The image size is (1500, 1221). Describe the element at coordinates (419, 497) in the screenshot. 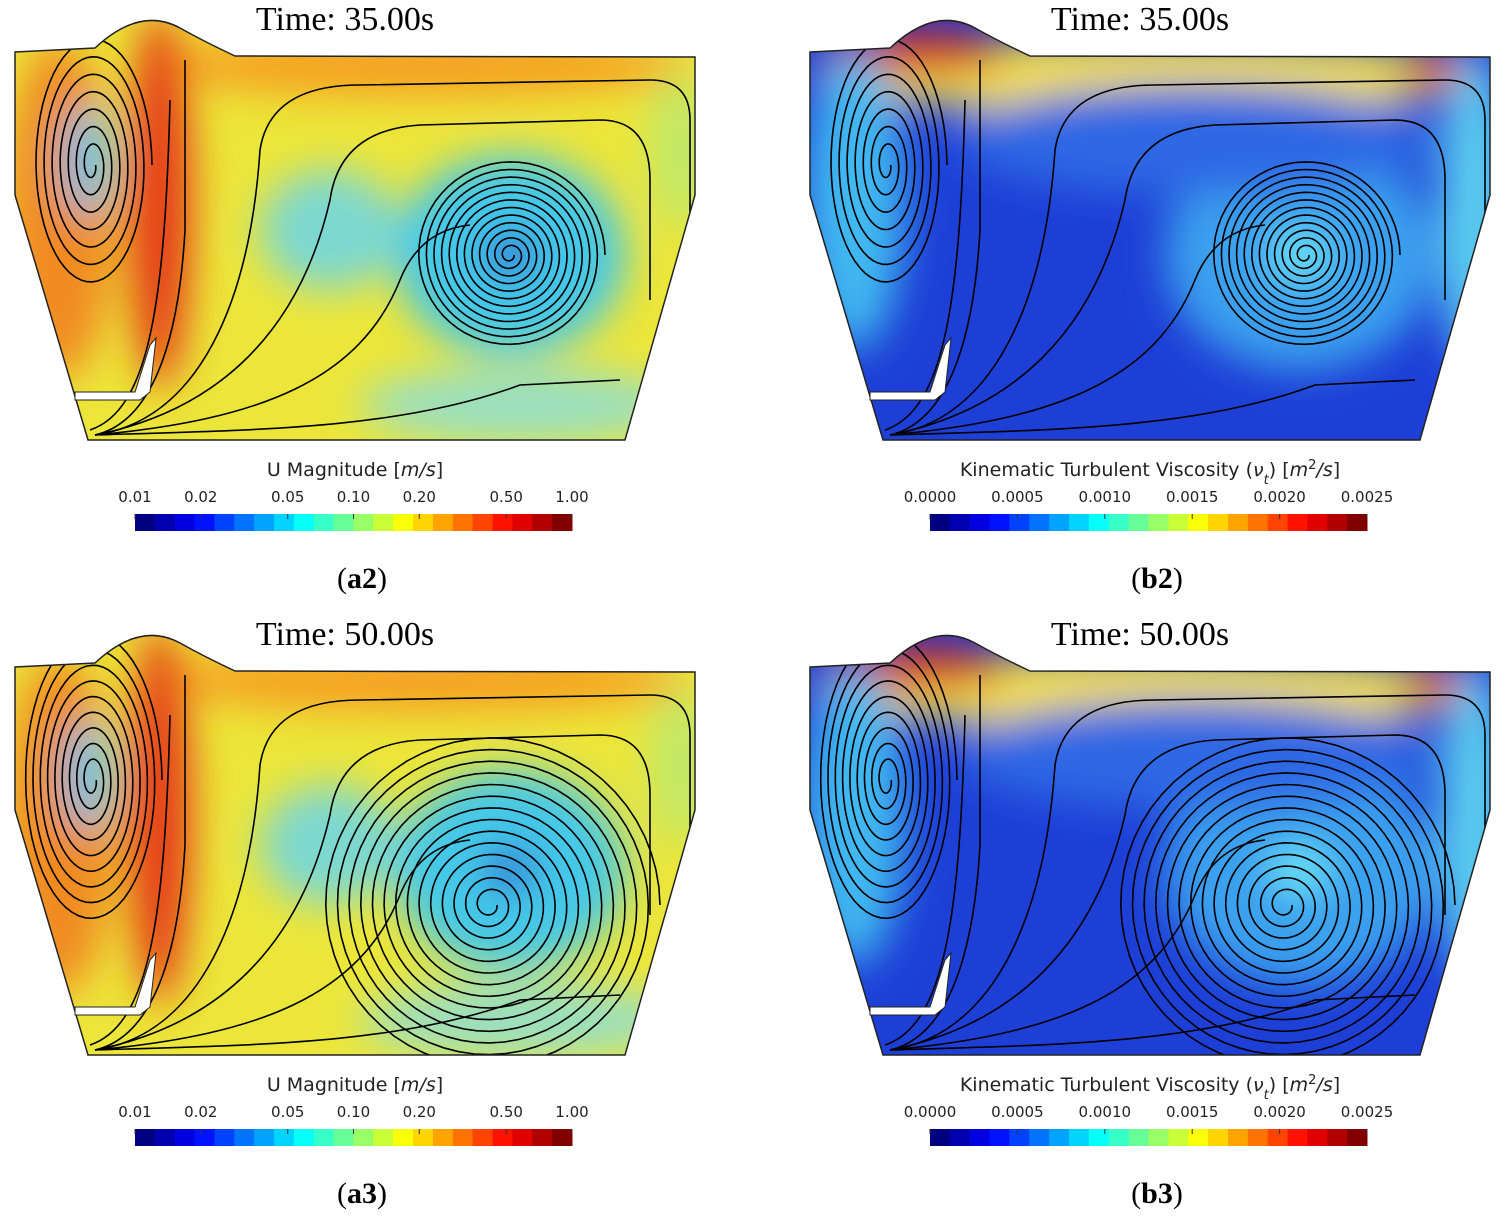

I see `colorbar-tick-label: 0.20` at that location.